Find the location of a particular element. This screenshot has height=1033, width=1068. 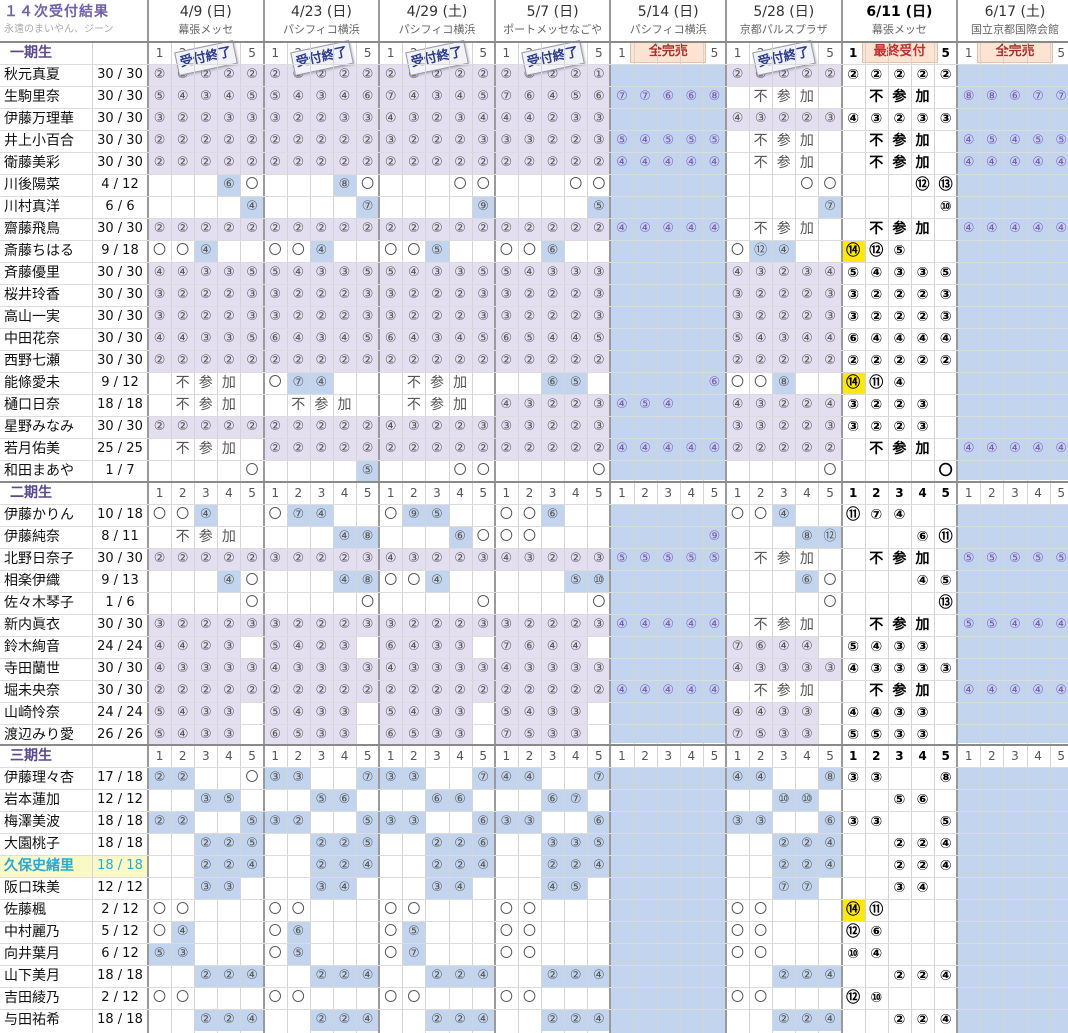

slot-number: 4 is located at coordinates (460, 493).